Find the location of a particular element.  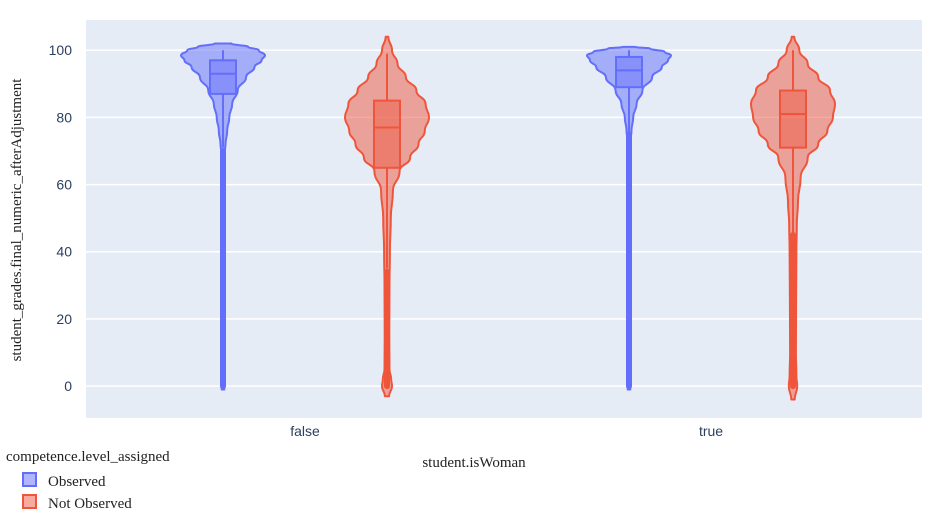

legend-title: competence.level_assigned is located at coordinates (88, 457).